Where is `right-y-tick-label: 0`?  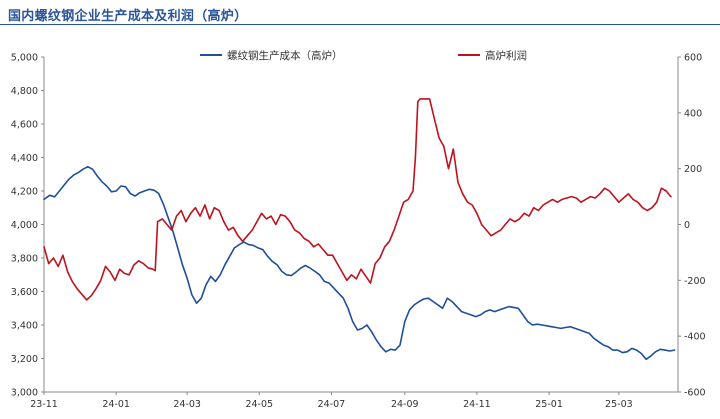 right-y-tick-label: 0 is located at coordinates (687, 225).